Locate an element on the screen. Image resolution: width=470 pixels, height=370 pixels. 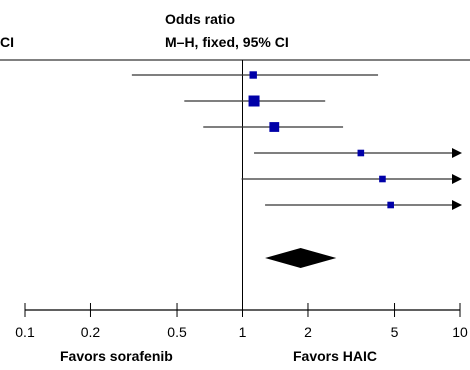
x-tick-label: 0.2 is located at coordinates (91, 332).